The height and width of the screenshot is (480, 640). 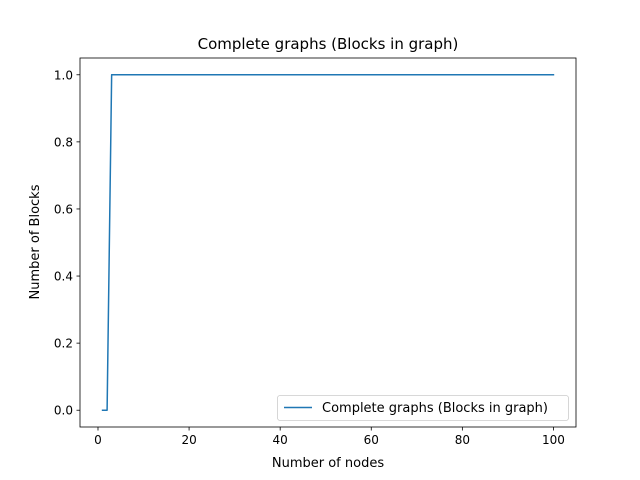 I want to click on chart-title: Complete graphs (Blocks in graph), so click(x=328, y=44).